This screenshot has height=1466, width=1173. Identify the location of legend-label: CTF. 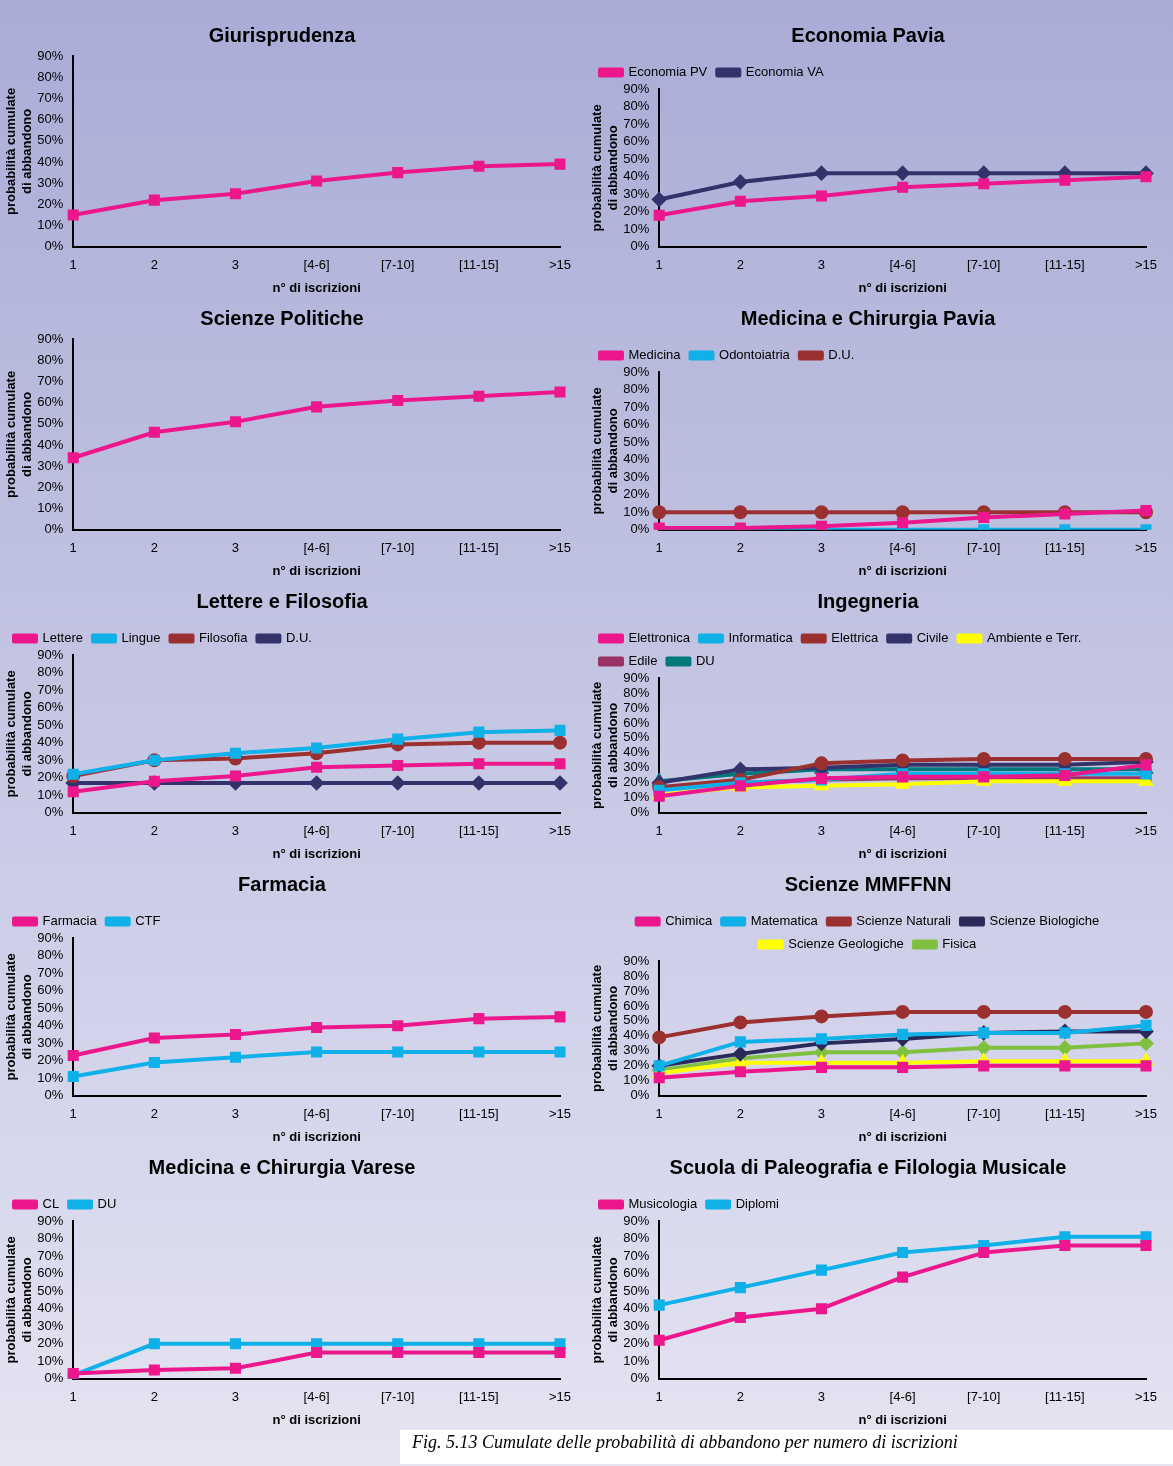
(148, 921).